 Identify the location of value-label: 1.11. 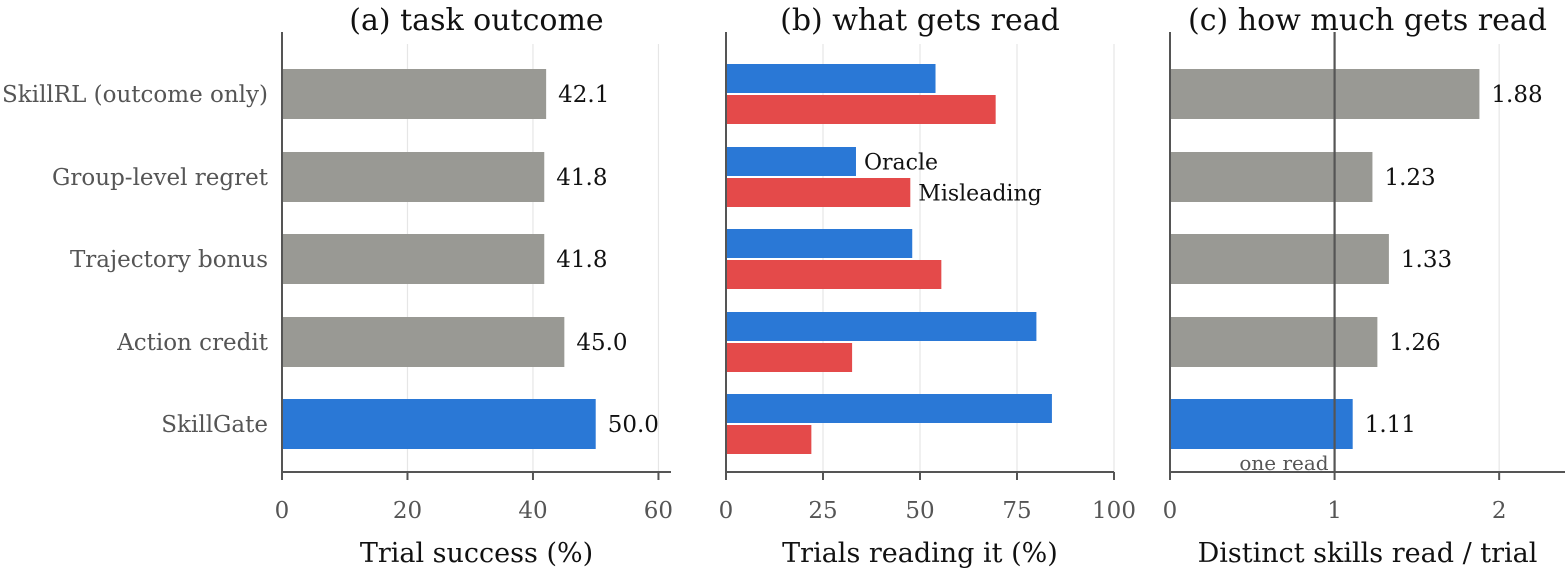
(1390, 425).